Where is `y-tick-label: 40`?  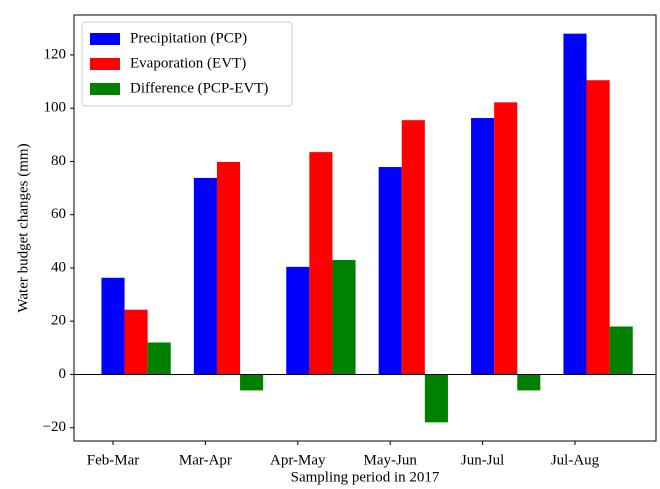
y-tick-label: 40 is located at coordinates (58, 267).